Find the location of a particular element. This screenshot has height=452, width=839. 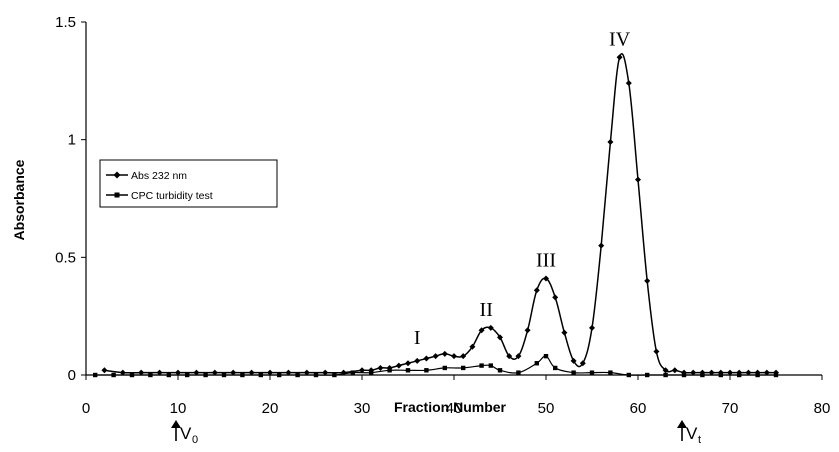

volume-markers: V0Vt is located at coordinates (436, 433).